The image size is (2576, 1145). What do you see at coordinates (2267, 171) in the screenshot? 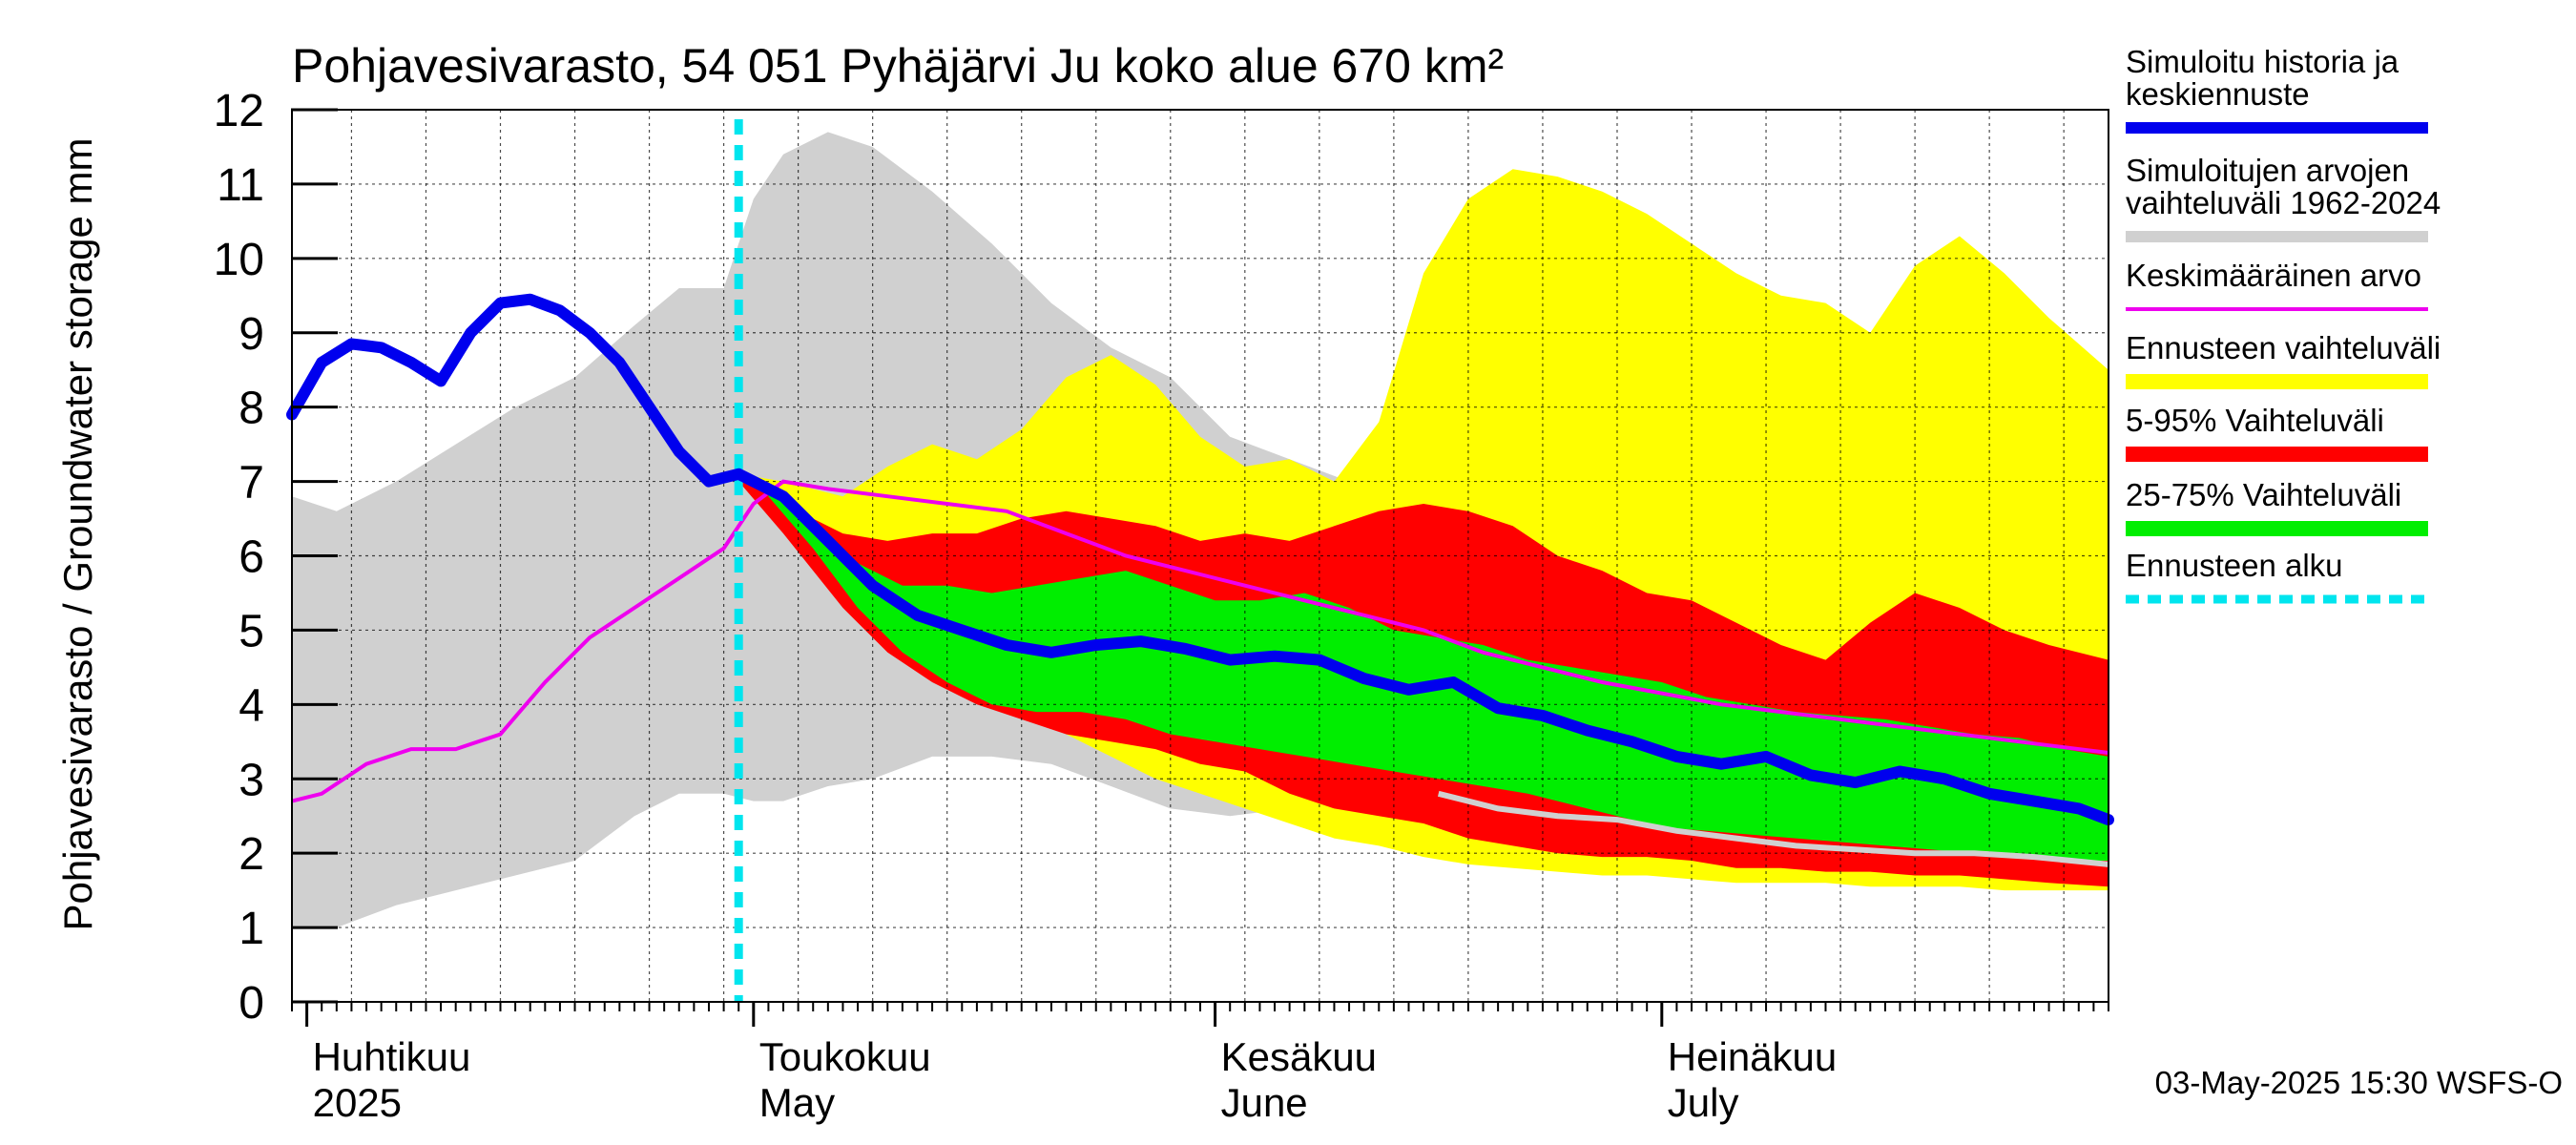
I see `legend-label-hist_range: Simuloitujen arvojen` at bounding box center [2267, 171].